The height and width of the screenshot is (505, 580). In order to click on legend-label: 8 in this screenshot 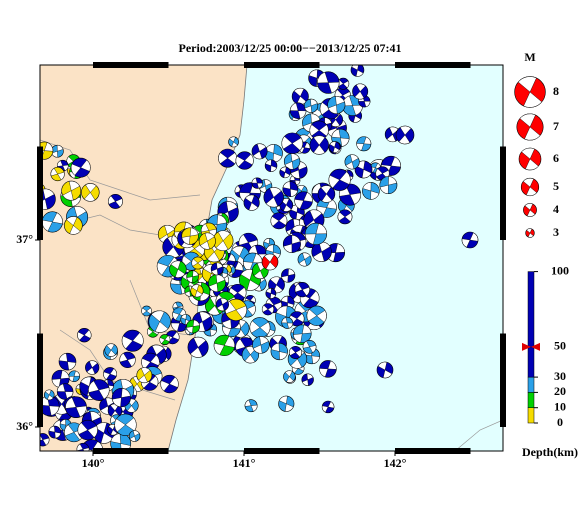, I will do `click(556, 91)`.